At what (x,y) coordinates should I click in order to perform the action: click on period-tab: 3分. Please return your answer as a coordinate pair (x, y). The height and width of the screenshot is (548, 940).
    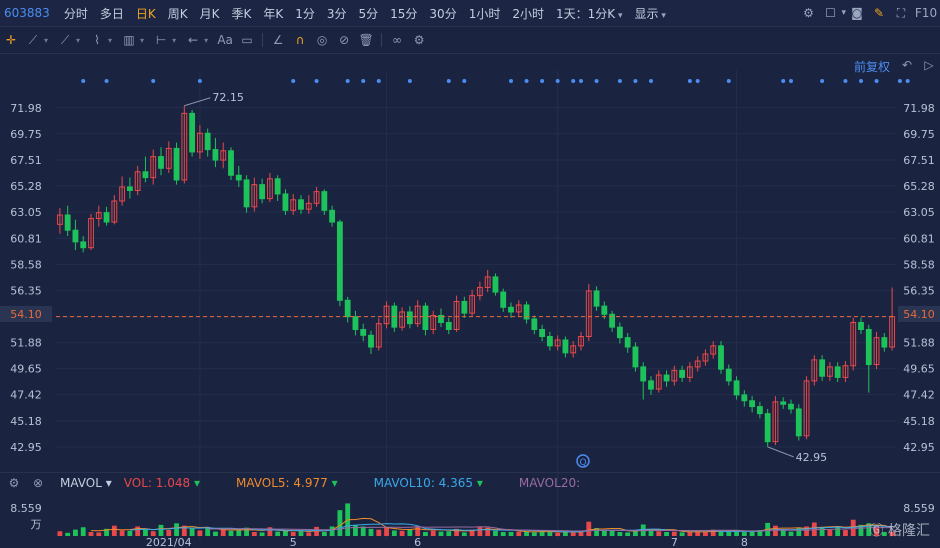
    Looking at the image, I should click on (336, 13).